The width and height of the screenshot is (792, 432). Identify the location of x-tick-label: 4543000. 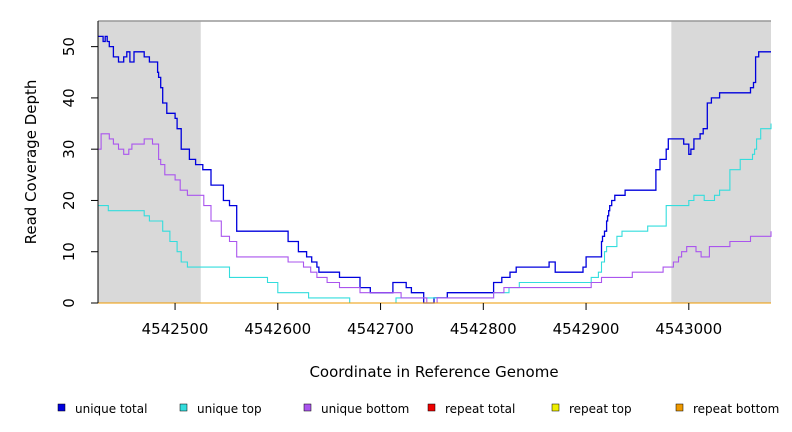
(688, 329).